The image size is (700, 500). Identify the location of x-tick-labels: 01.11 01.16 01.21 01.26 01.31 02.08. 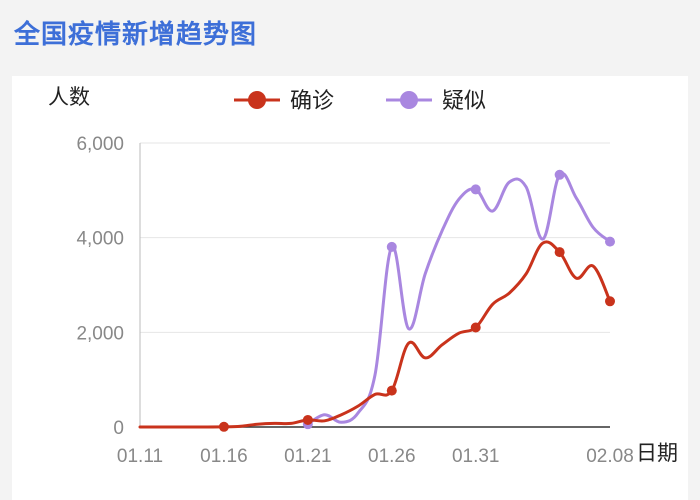
(375, 456).